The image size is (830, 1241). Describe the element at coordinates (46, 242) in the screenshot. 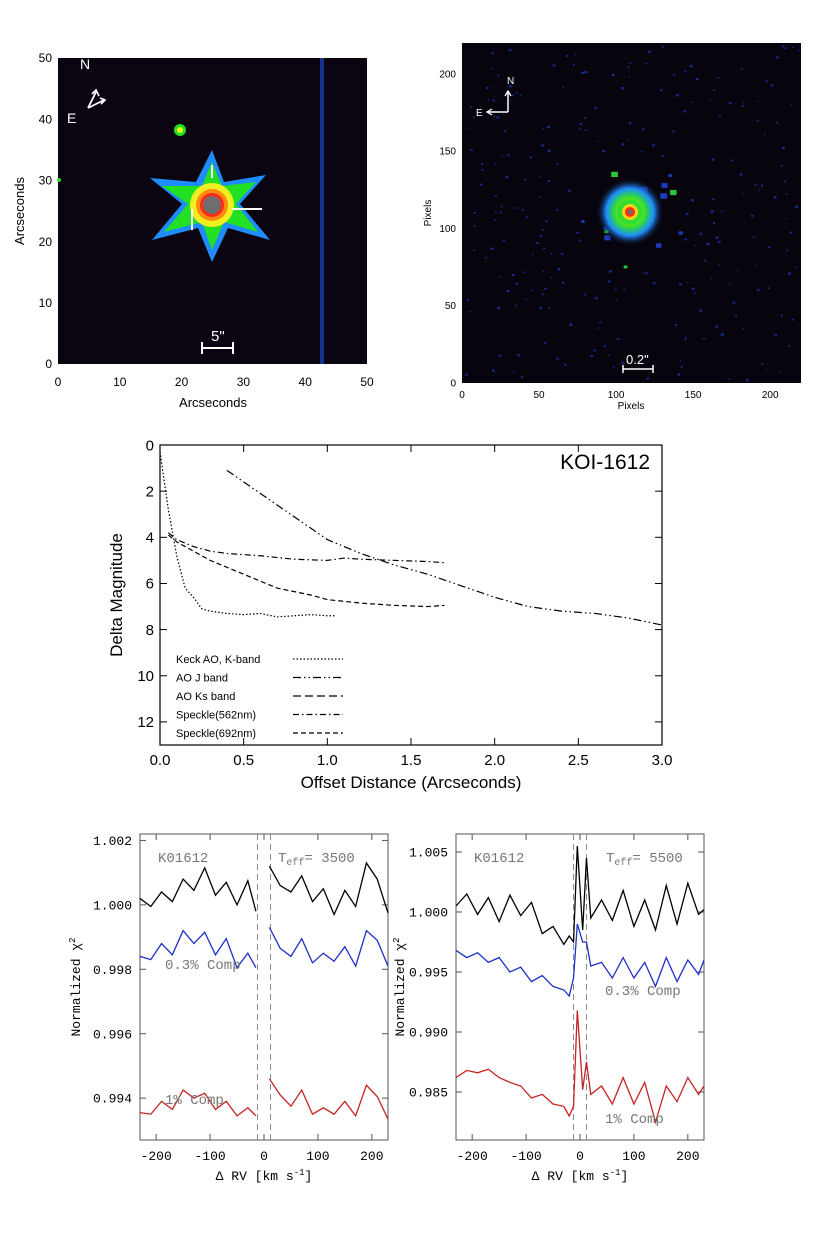

I see `y-tick-label: 20` at that location.